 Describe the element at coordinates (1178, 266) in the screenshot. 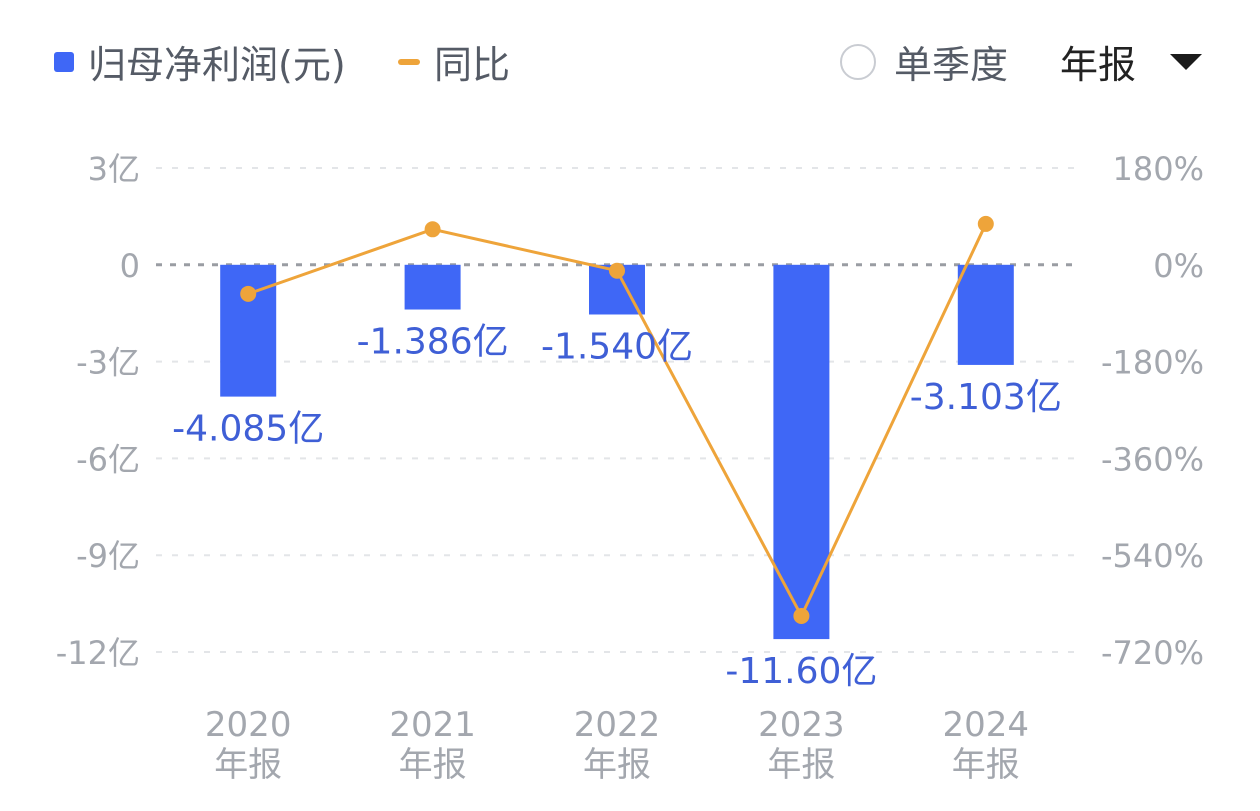

I see `y-right-tick-label: 0%` at that location.